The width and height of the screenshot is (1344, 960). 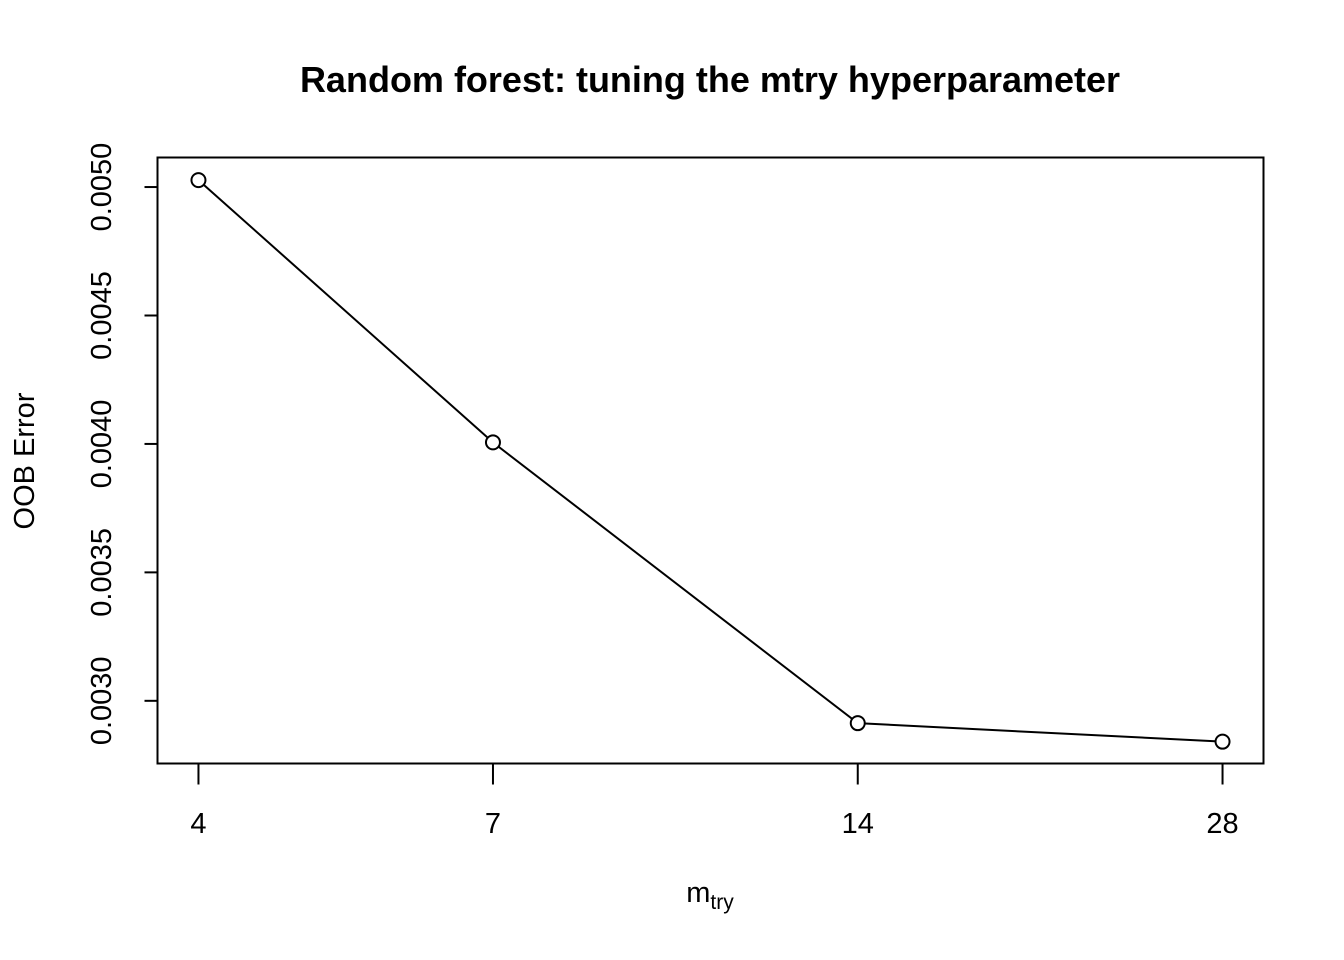 I want to click on y-tick-label: 0.0040, so click(x=102, y=444).